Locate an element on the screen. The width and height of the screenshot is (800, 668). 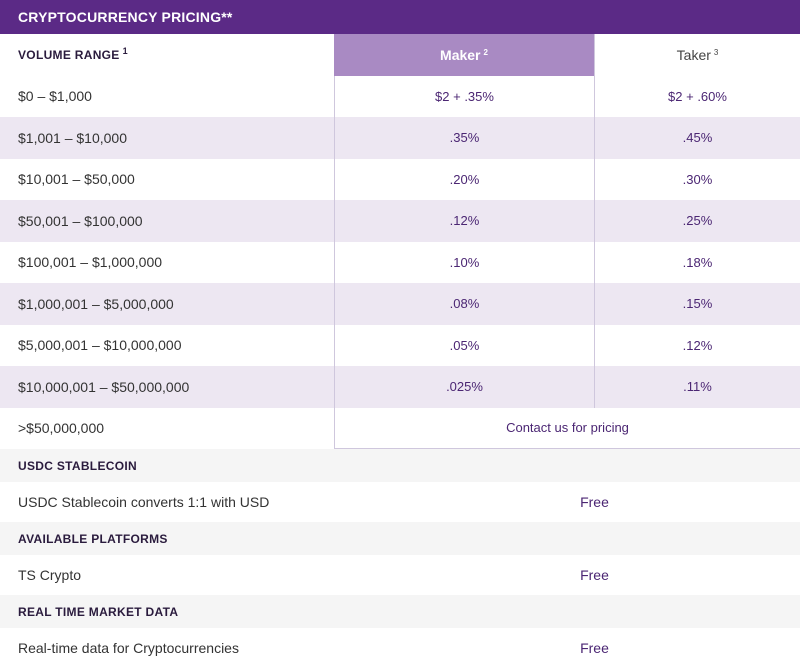
table-row: $50,001 – $100,000 .12% .25% is located at coordinates (400, 221).